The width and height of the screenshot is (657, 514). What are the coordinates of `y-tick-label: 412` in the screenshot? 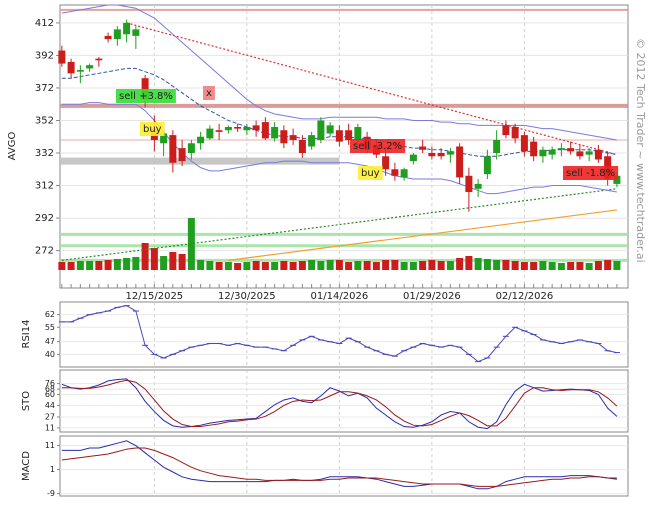 It's located at (44, 23).